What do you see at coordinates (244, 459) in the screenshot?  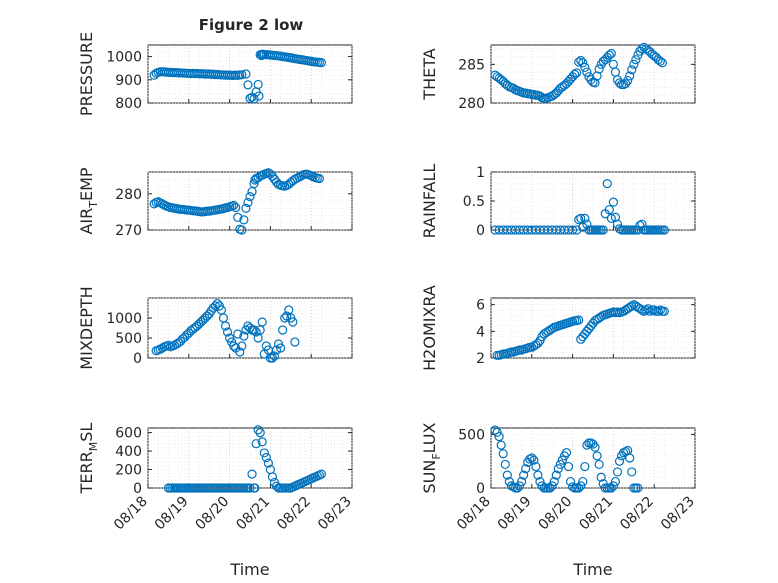 I see `series-terr_msl` at bounding box center [244, 459].